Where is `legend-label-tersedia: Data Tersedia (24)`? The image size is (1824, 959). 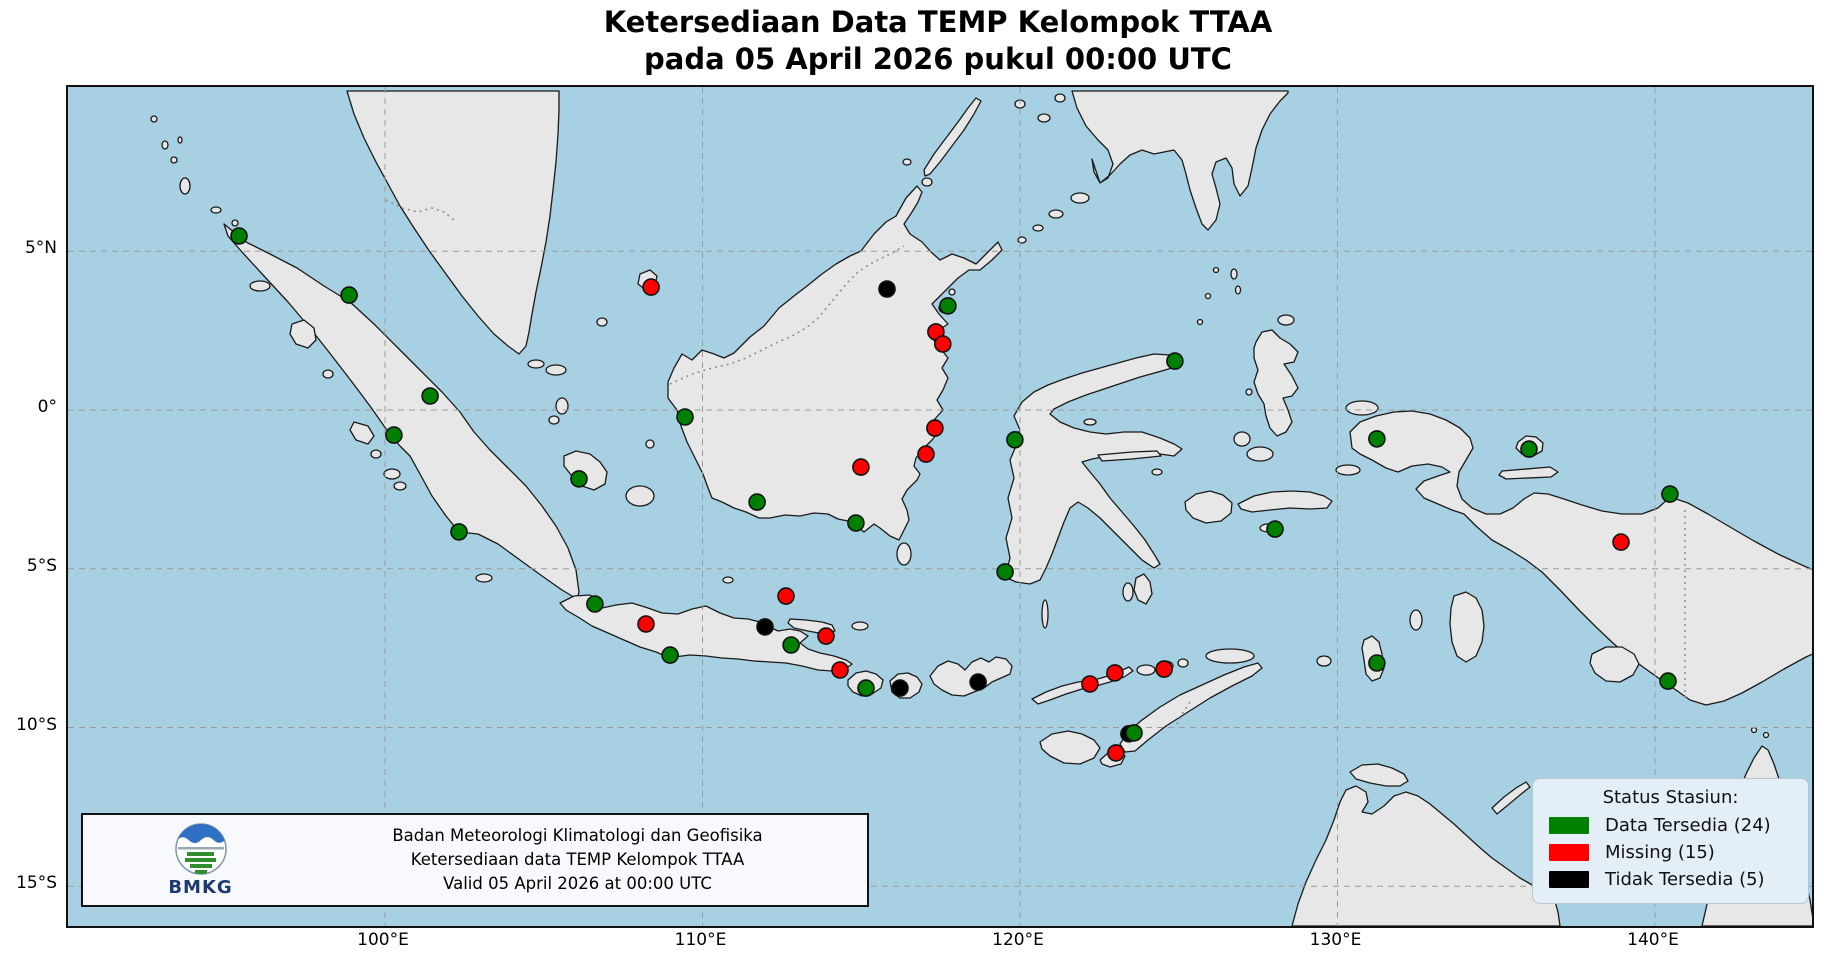 legend-label-tersedia: Data Tersedia (24) is located at coordinates (1688, 825).